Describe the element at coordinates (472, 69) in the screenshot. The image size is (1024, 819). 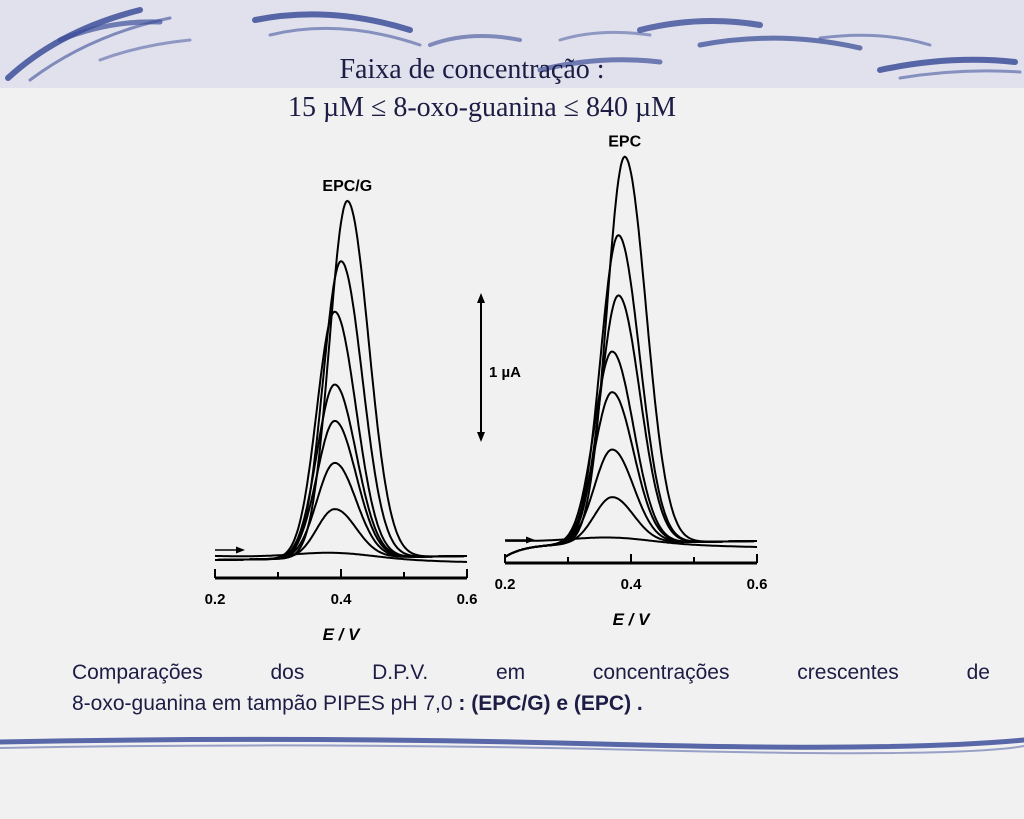
I see `slide-title-line-1: Faixa de concentração :` at that location.